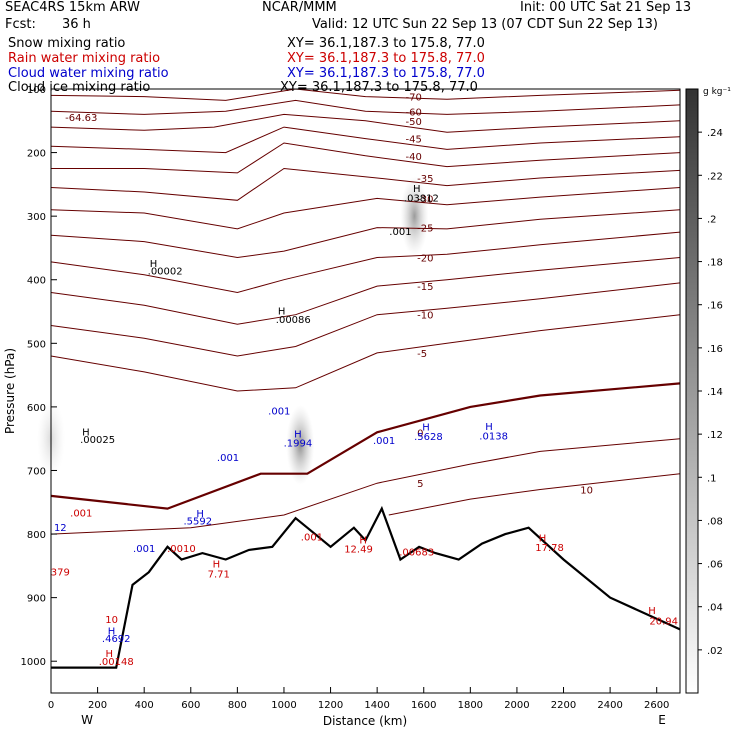 The image size is (740, 740). What do you see at coordinates (88, 73) in the screenshot?
I see `field-label-cloud-water: Cloud water mixing ratio` at bounding box center [88, 73].